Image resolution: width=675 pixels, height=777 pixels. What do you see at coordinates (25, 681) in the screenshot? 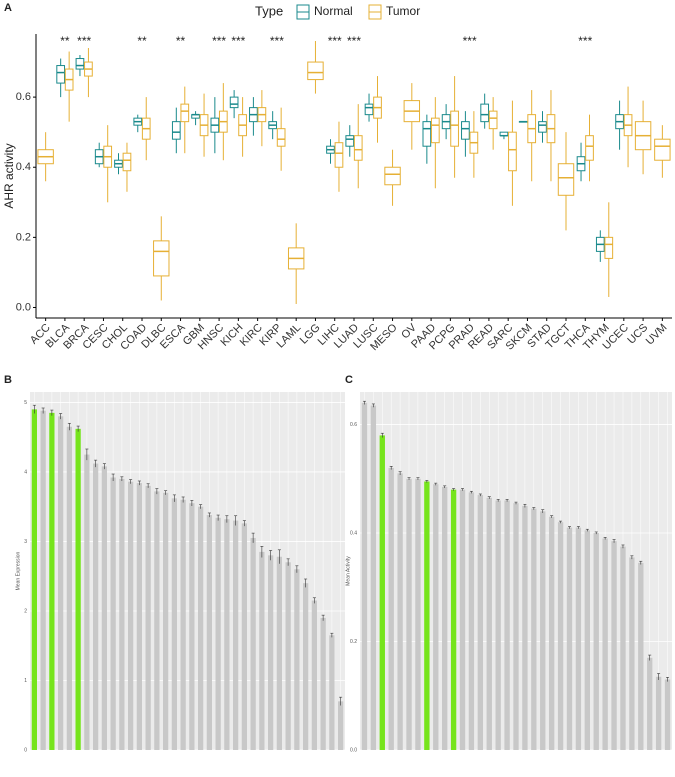
I see `y-tick-label: 1` at bounding box center [25, 681].